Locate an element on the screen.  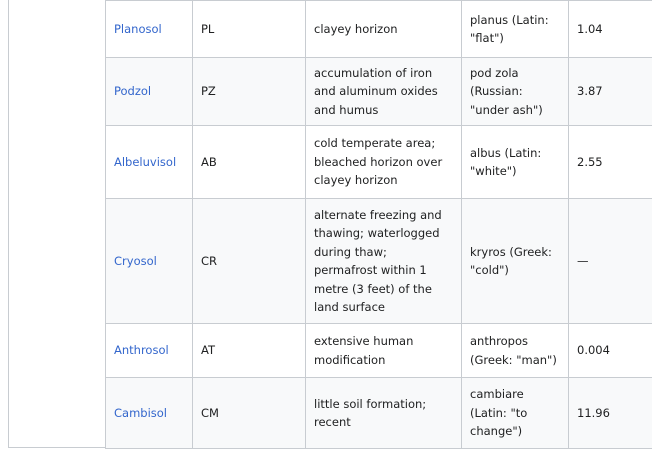
soil-value: 1.04 is located at coordinates (610, 29).